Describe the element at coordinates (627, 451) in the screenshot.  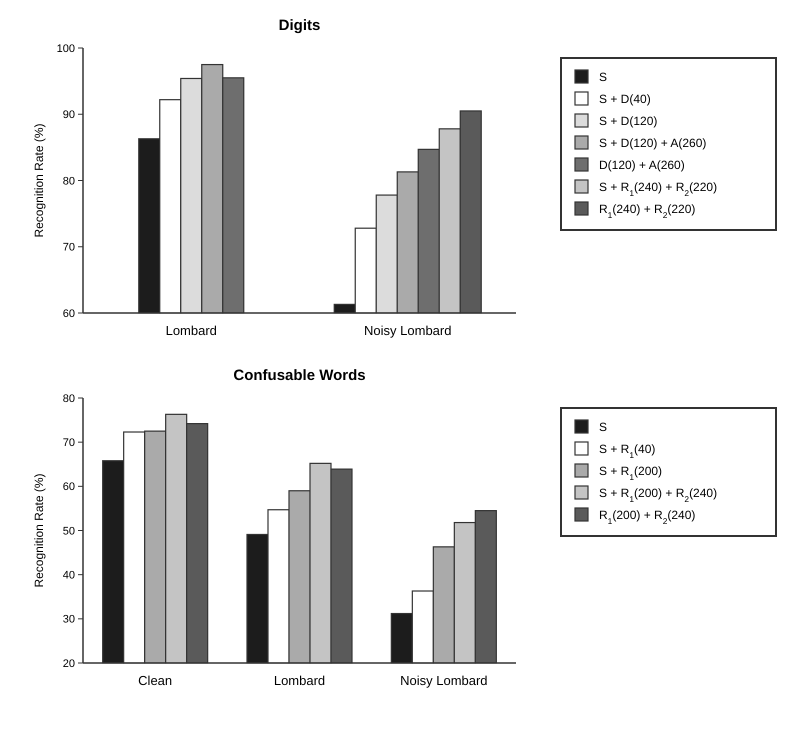
I see `legend-label: S + R$_{1}$(40)` at that location.